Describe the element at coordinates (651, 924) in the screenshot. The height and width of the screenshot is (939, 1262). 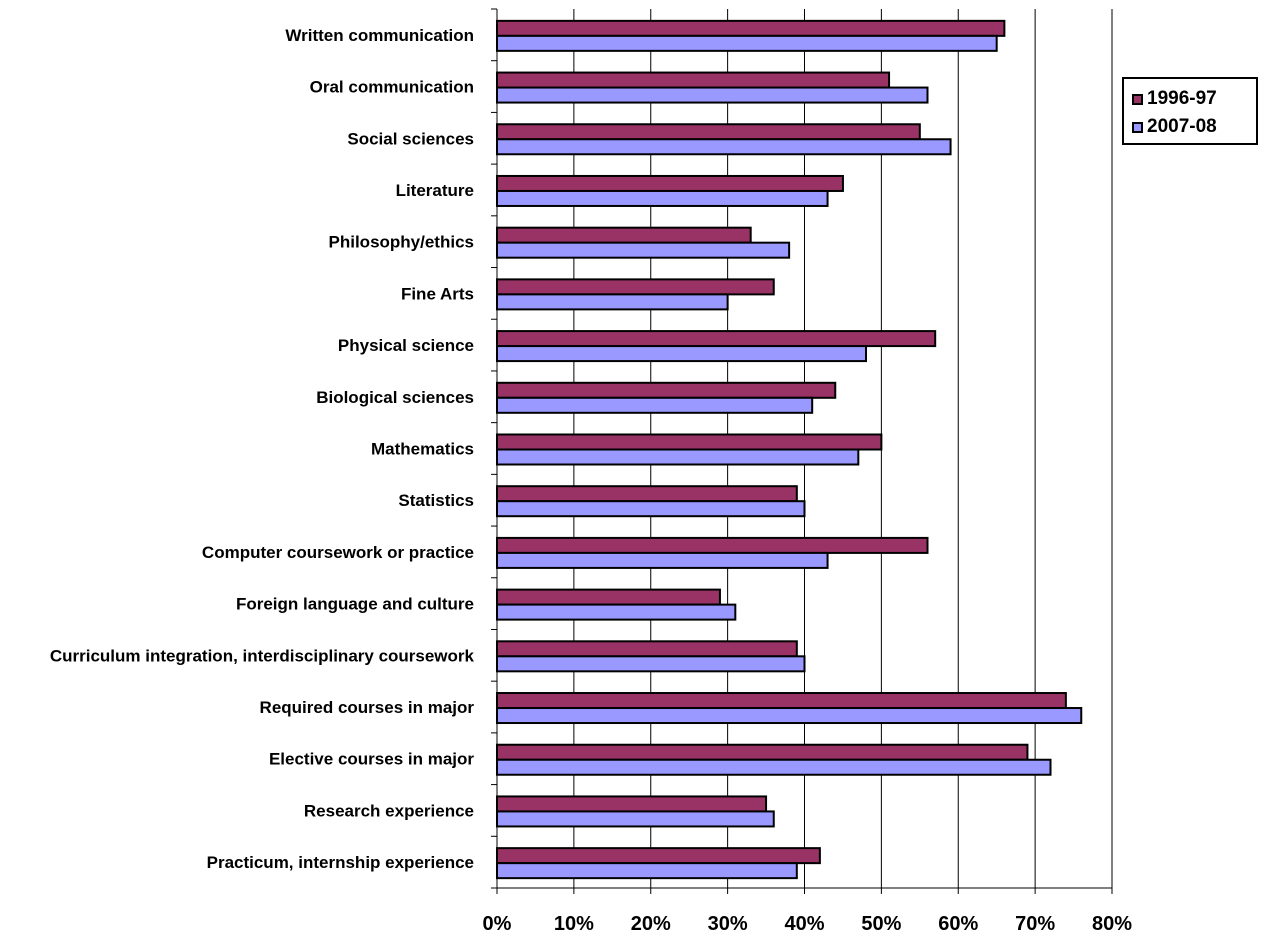
I see `x-tick-label-2: 20%` at that location.